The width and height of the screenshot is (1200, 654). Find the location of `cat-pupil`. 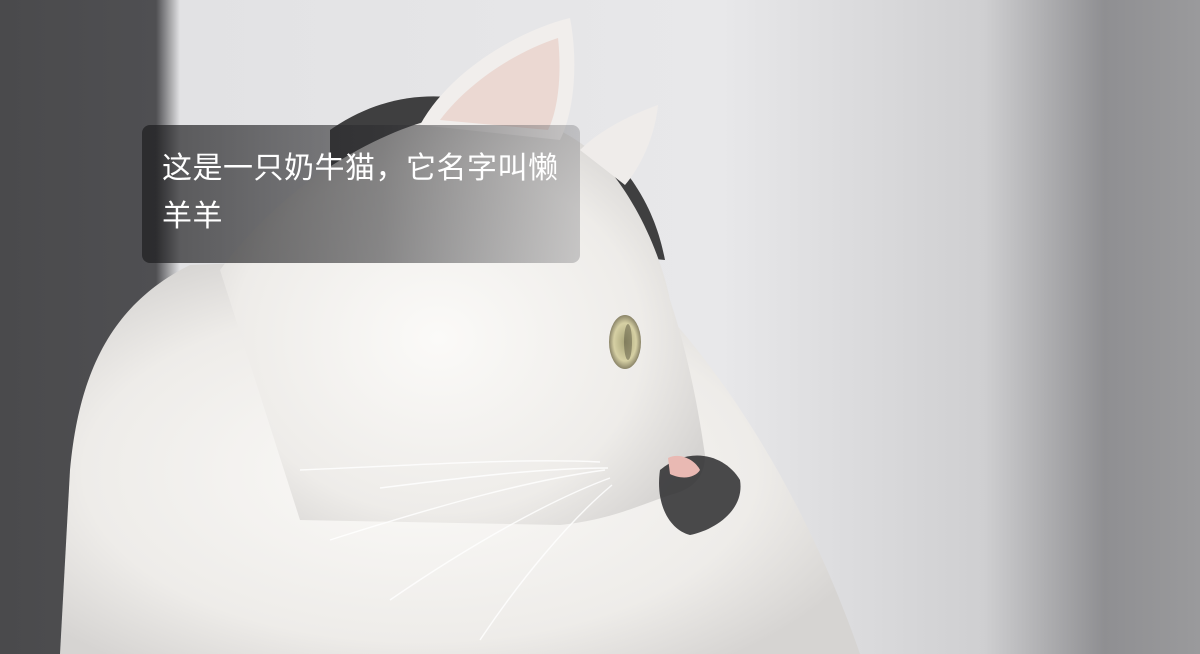

cat-pupil is located at coordinates (628, 342).